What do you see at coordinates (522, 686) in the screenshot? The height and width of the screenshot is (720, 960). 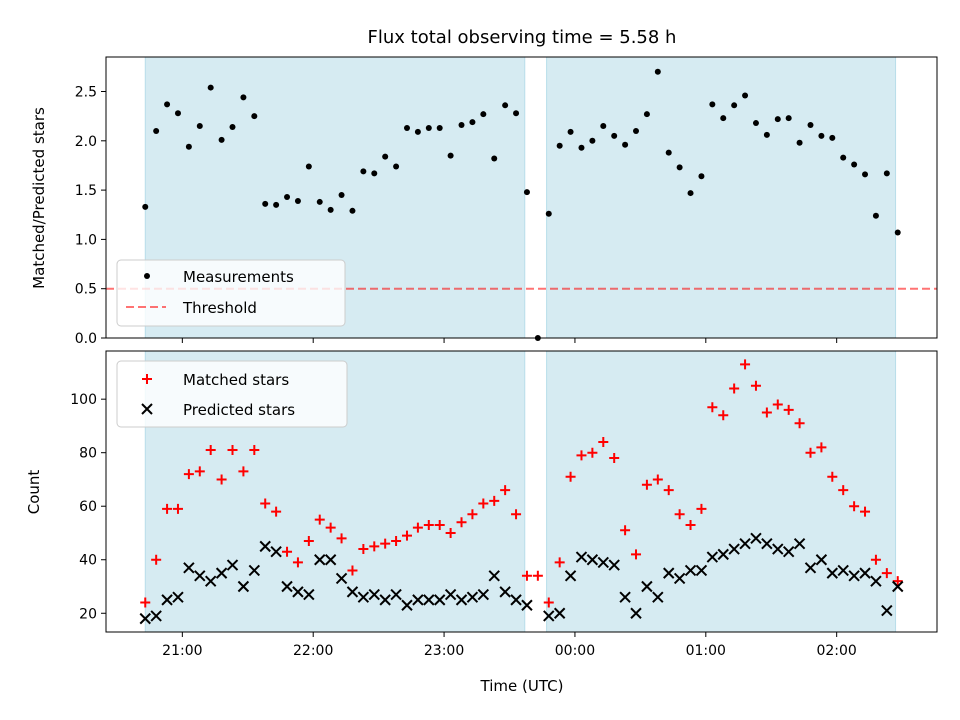 I see `x-axis-label: Time (UTC)` at bounding box center [522, 686].